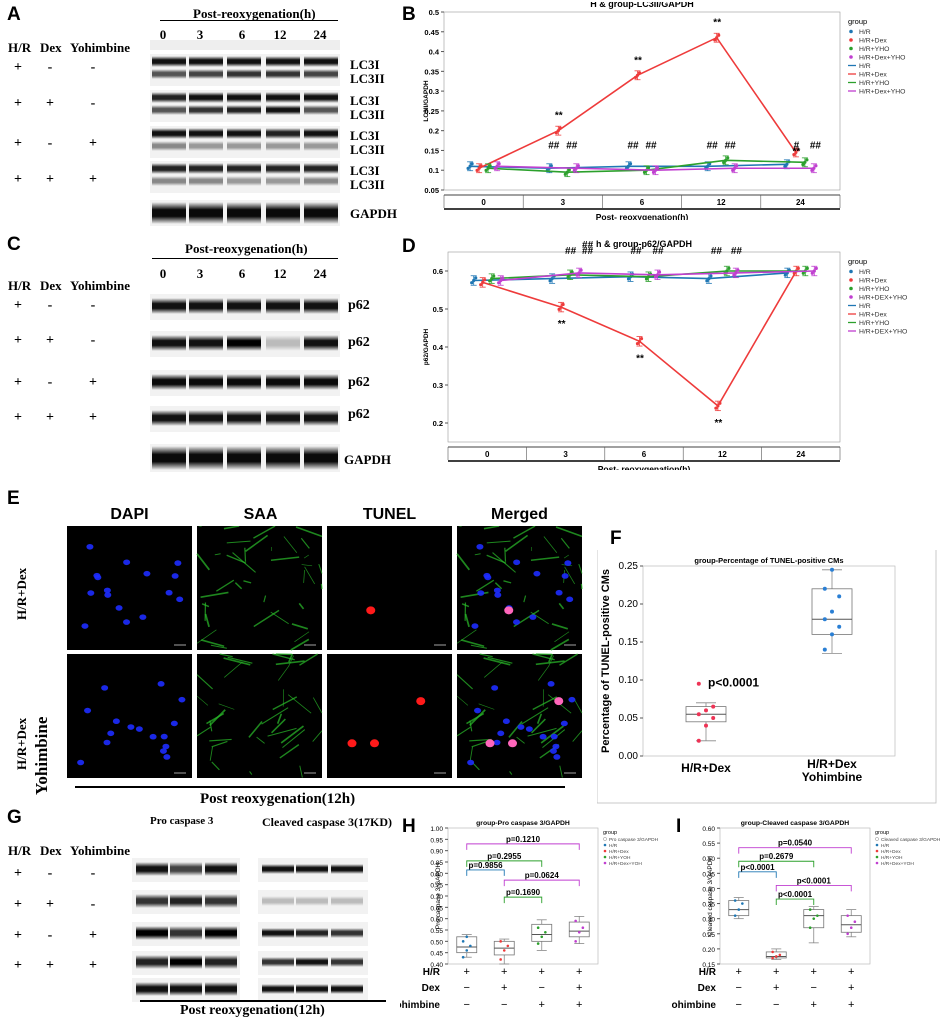 This screenshot has width=941, height=1022. Describe the element at coordinates (221, 989) in the screenshot. I see `band-pro-caspase3` at that location.